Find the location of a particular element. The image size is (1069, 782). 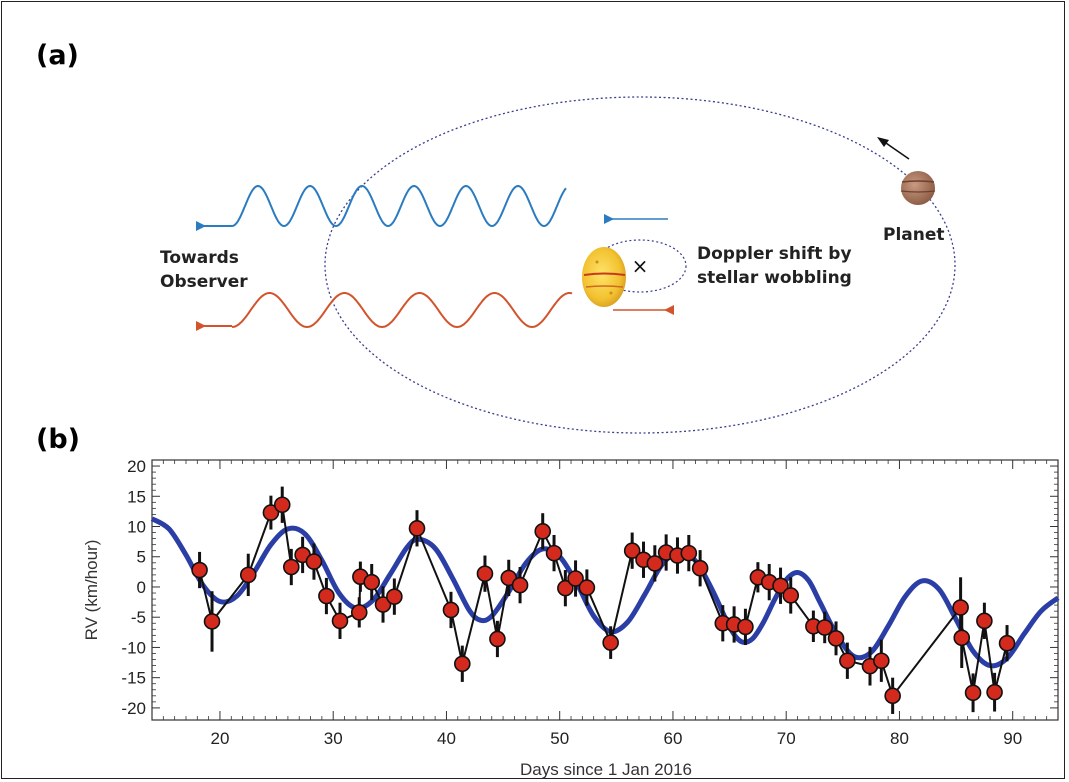

observer-label-line2: Observer is located at coordinates (204, 282).